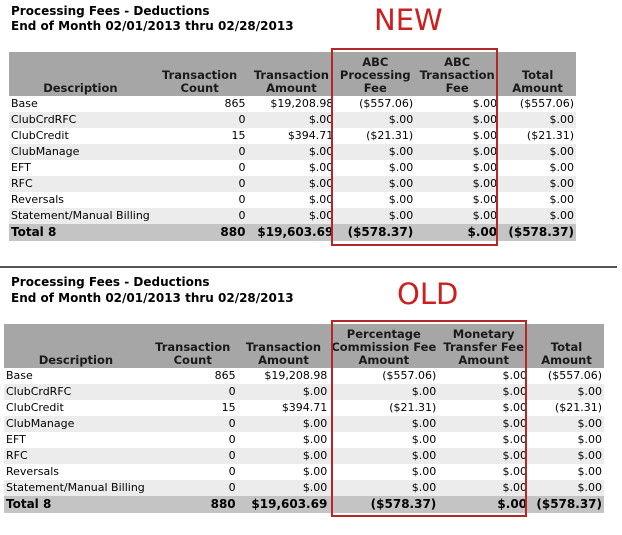 The width and height of the screenshot is (622, 535). I want to click on col-header-fee2: ABC Transaction Fee, so click(457, 74).